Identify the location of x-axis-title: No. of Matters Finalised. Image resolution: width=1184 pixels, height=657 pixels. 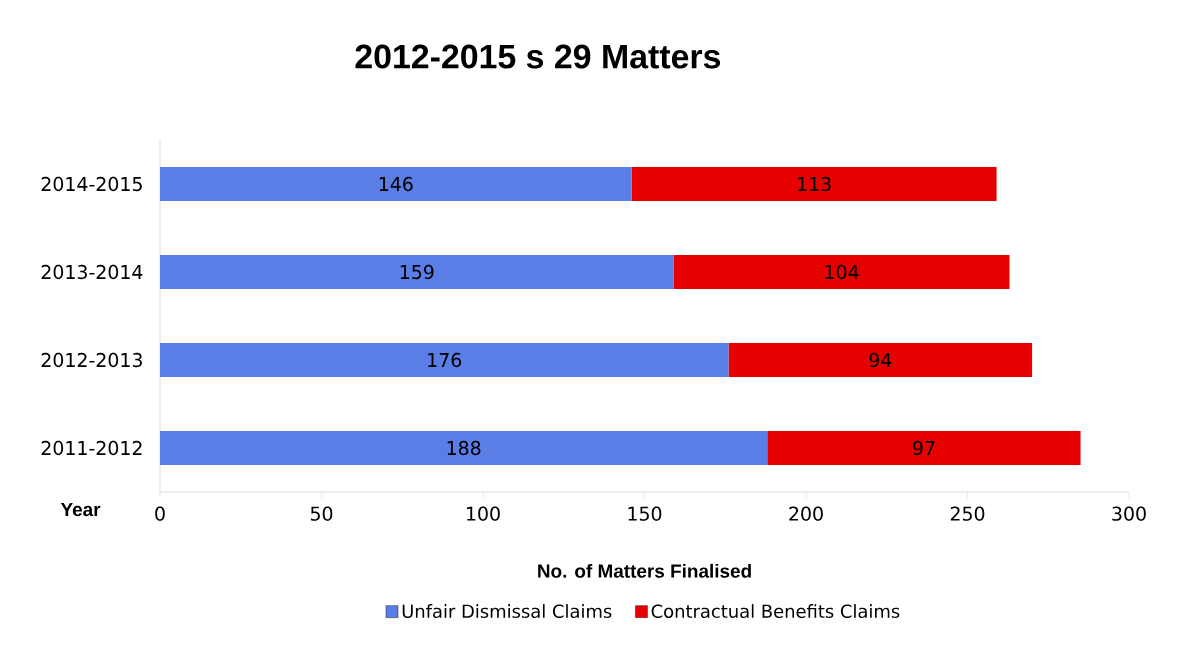
(644, 570).